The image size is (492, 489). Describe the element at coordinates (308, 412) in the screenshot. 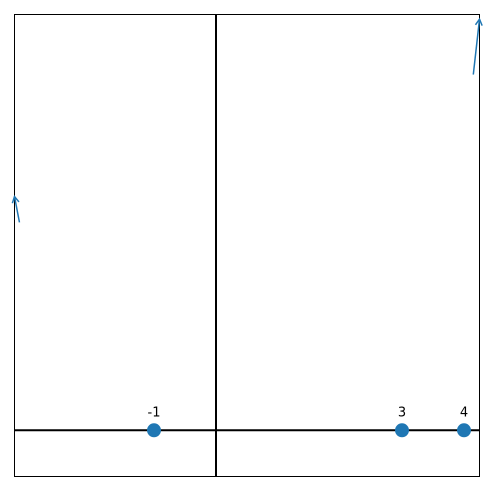

I see `point-labels-layer: -1 3 4` at that location.